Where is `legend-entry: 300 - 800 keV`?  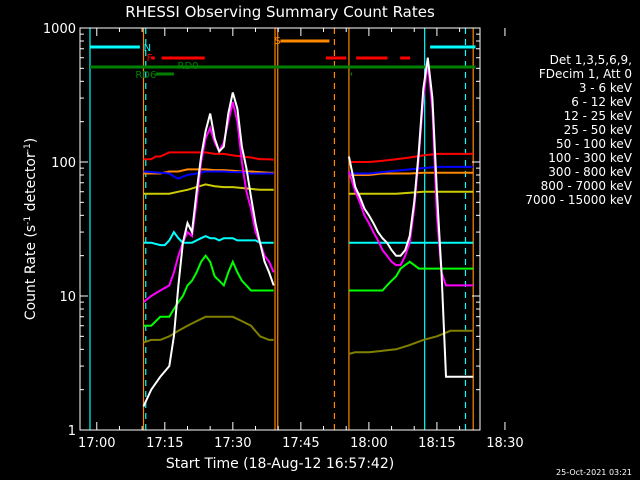
legend-entry: 300 - 800 keV is located at coordinates (590, 172).